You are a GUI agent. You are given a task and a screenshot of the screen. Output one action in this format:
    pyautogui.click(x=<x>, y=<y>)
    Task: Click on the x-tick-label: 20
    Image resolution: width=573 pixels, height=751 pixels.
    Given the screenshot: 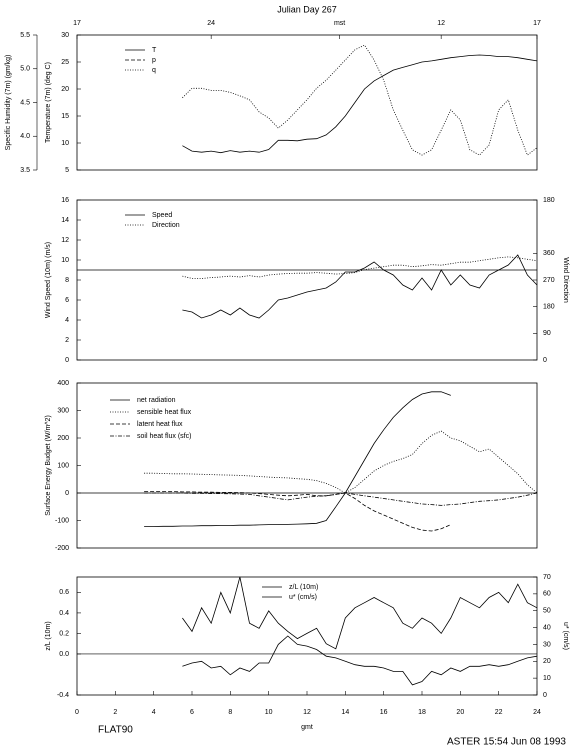 What is the action you would take?
    pyautogui.click(x=460, y=712)
    